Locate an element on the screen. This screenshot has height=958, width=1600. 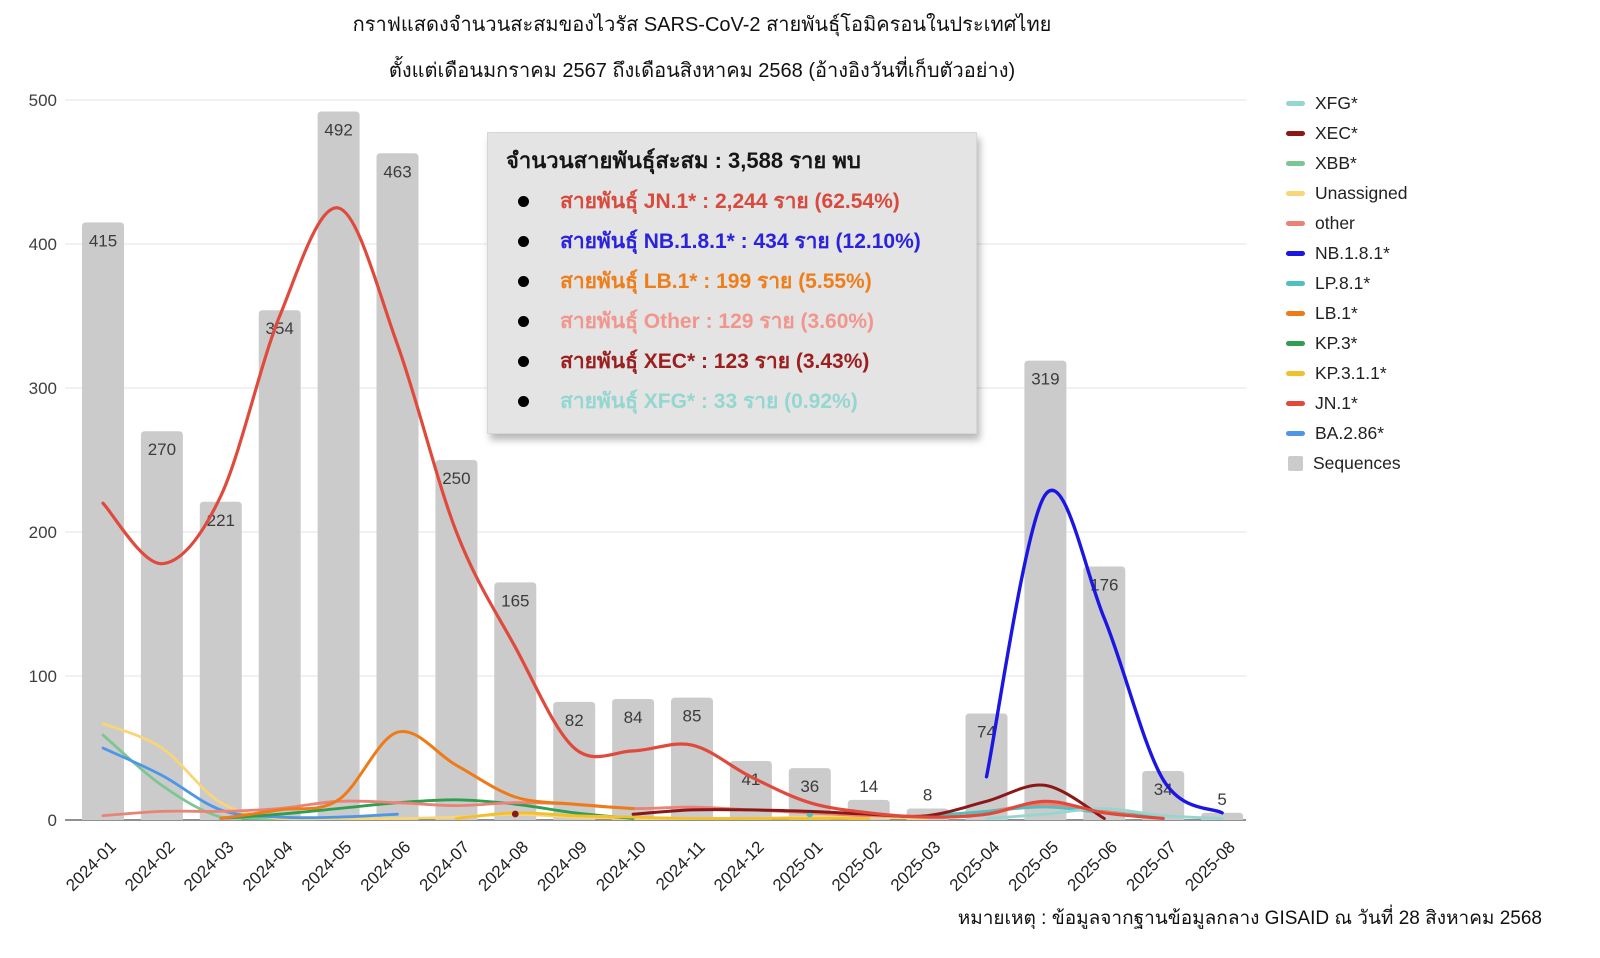
annotation-item: สายพันธุ์ JN.1* : 2,244 ราย (62.54%) is located at coordinates (732, 201).